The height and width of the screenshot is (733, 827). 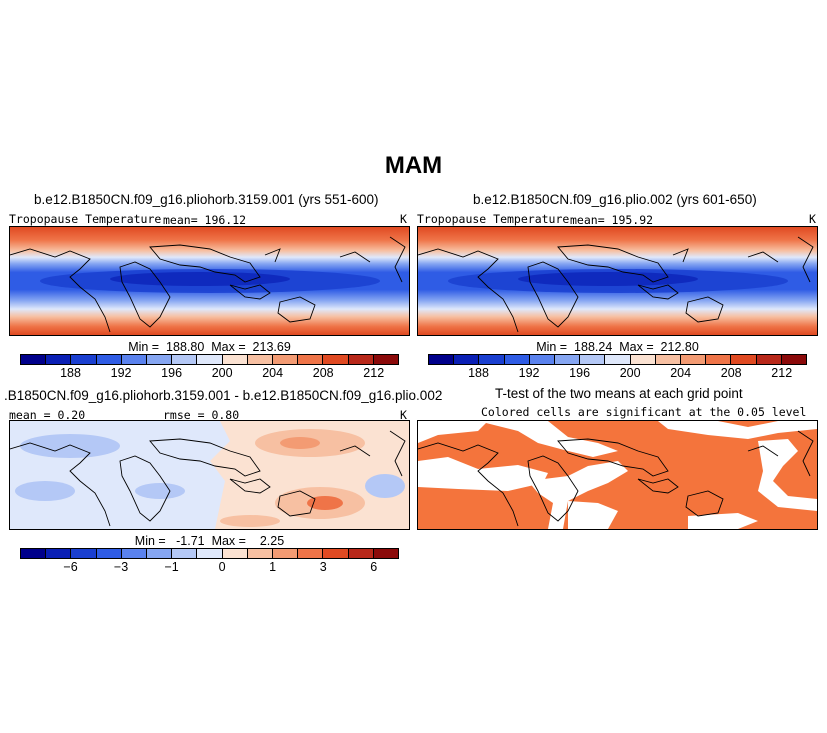 I want to click on panel2-mean: mean= 195.92, so click(x=612, y=220).